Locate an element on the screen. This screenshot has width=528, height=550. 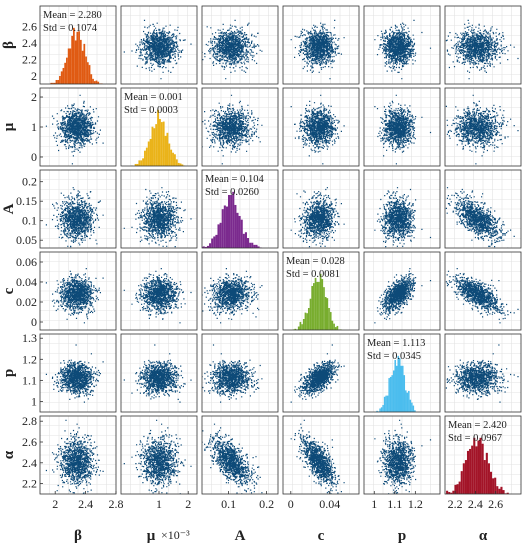
y-tick-label: 2.2 is located at coordinates (29, 484).